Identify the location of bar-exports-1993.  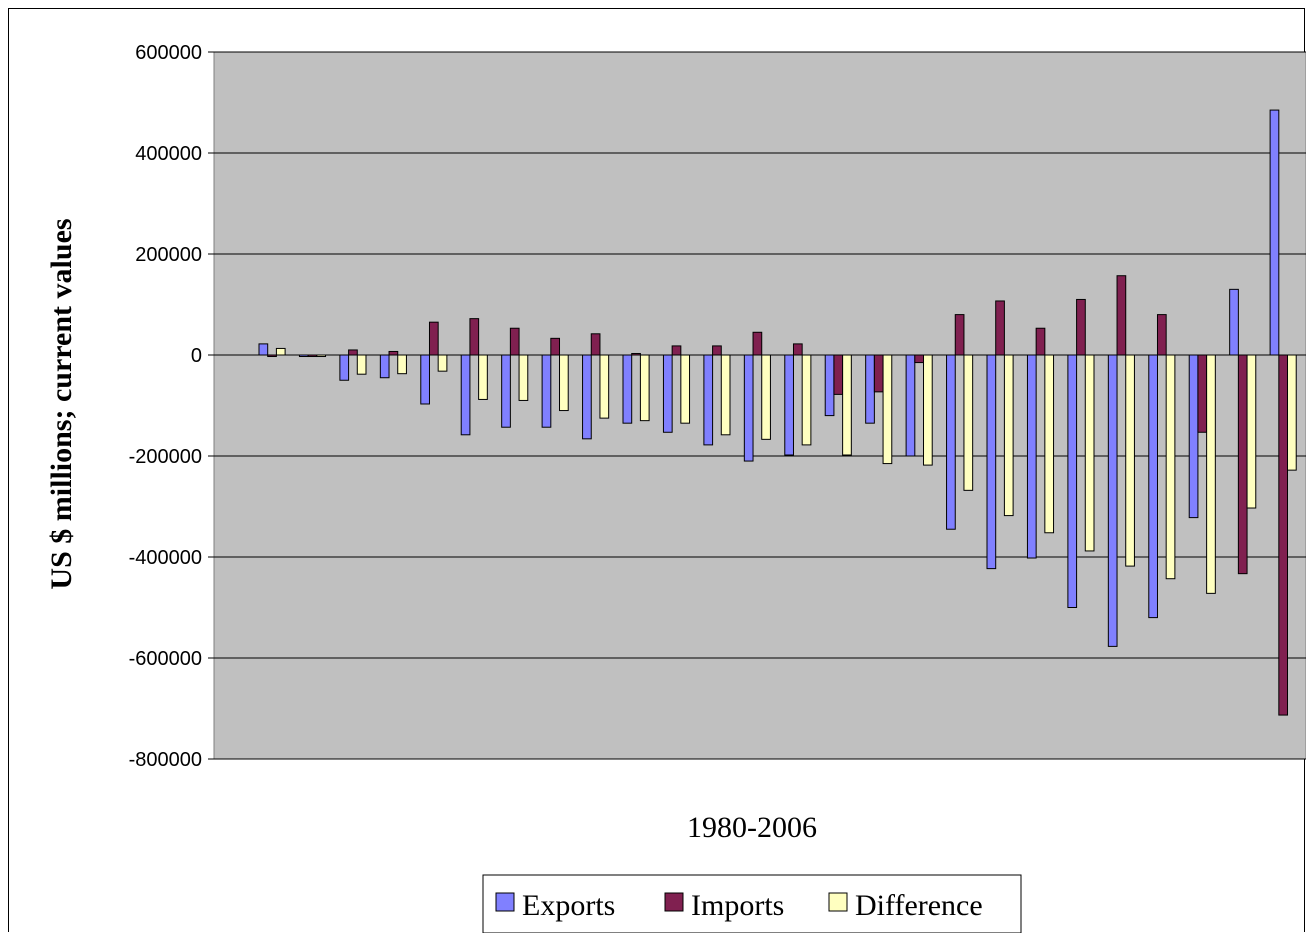
(789, 405).